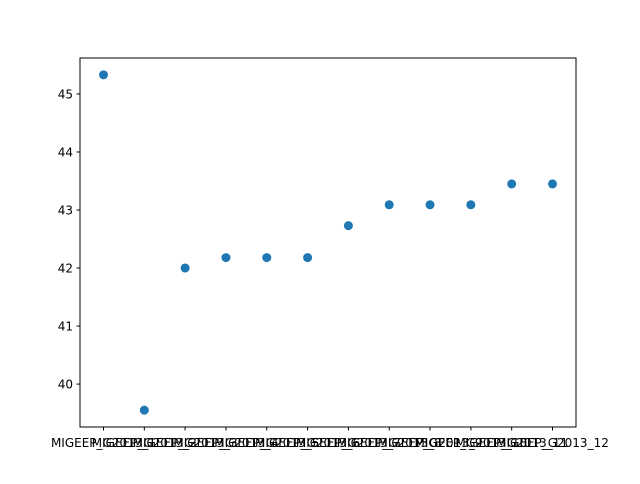 Image resolution: width=640 pixels, height=484 pixels. I want to click on x-tick-label: MIGEEP_G2013_5, so click(266, 443).